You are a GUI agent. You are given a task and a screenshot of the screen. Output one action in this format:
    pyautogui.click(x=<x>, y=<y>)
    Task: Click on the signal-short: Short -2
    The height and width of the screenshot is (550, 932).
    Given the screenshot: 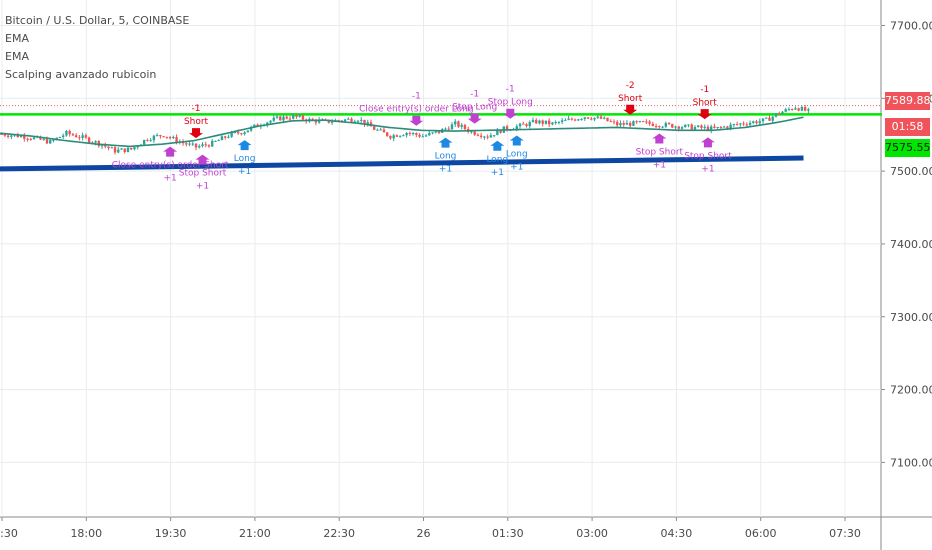 What is the action you would take?
    pyautogui.click(x=630, y=98)
    